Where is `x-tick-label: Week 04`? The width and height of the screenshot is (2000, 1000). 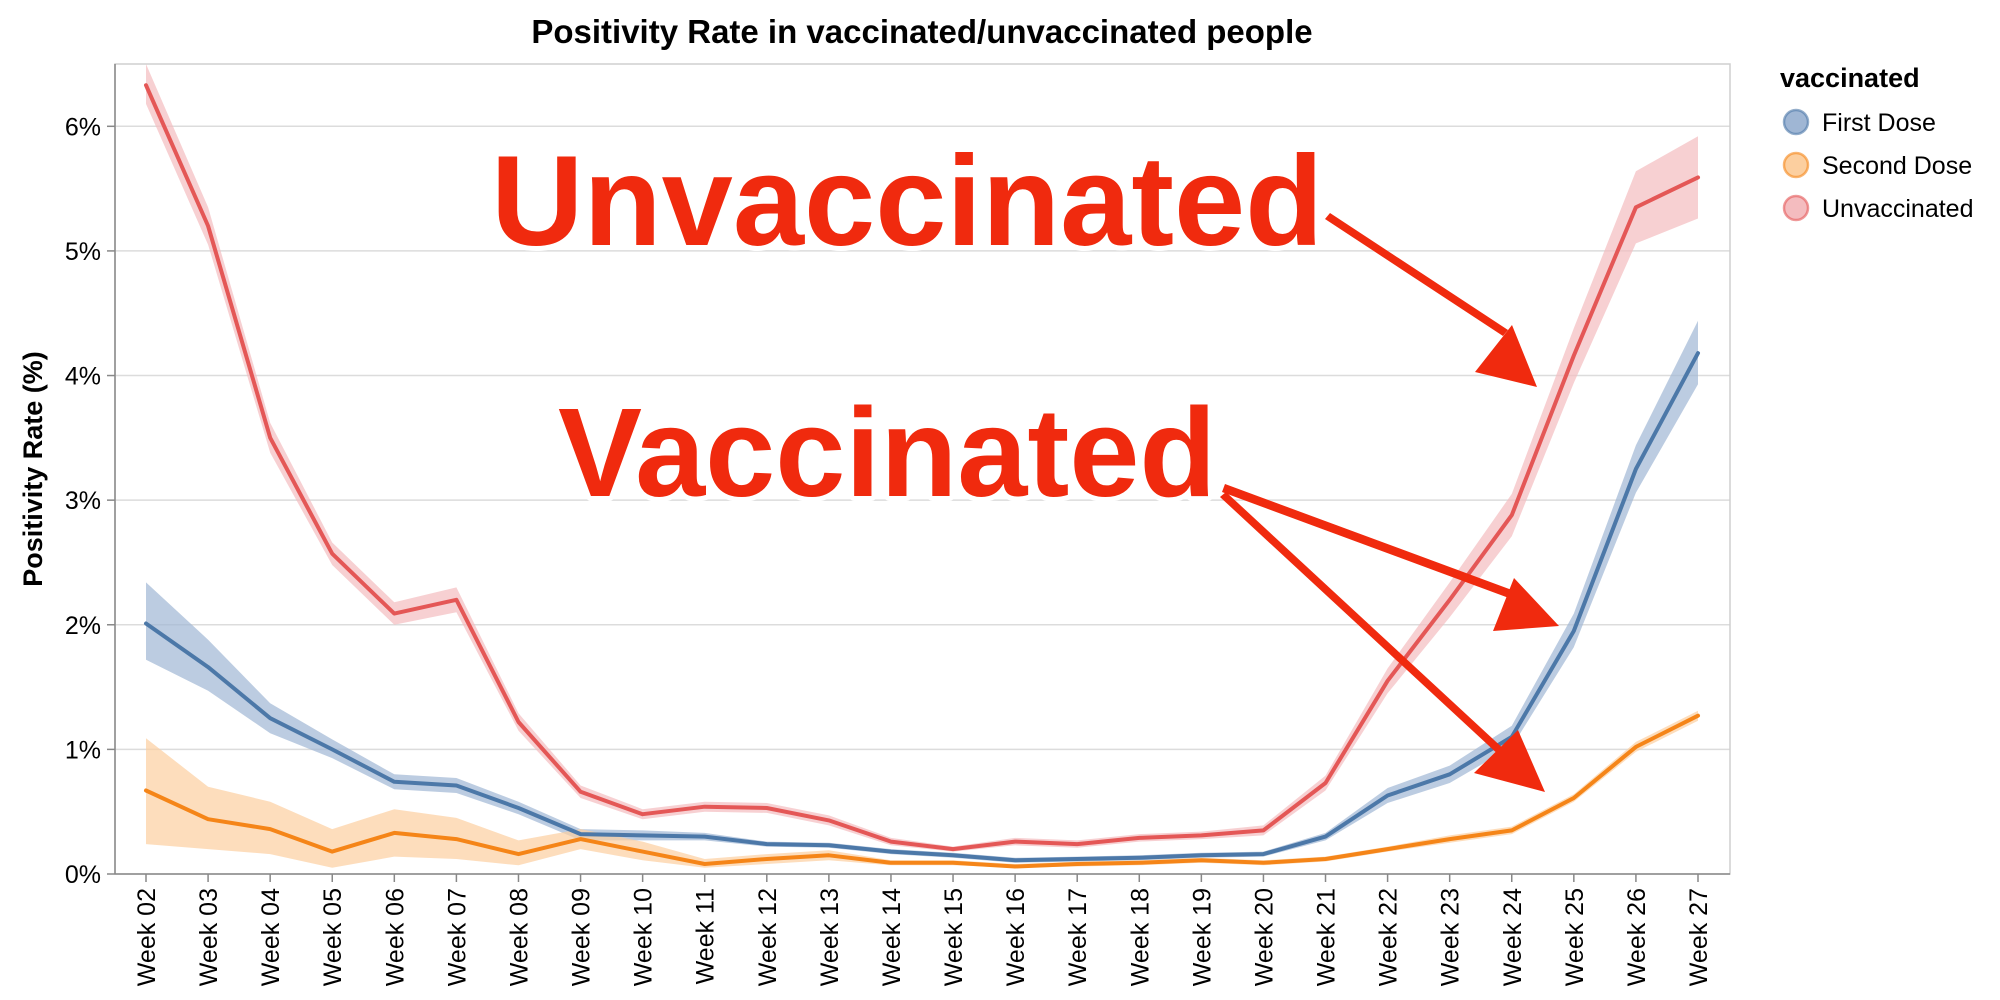 x-tick-label: Week 04 is located at coordinates (271, 937).